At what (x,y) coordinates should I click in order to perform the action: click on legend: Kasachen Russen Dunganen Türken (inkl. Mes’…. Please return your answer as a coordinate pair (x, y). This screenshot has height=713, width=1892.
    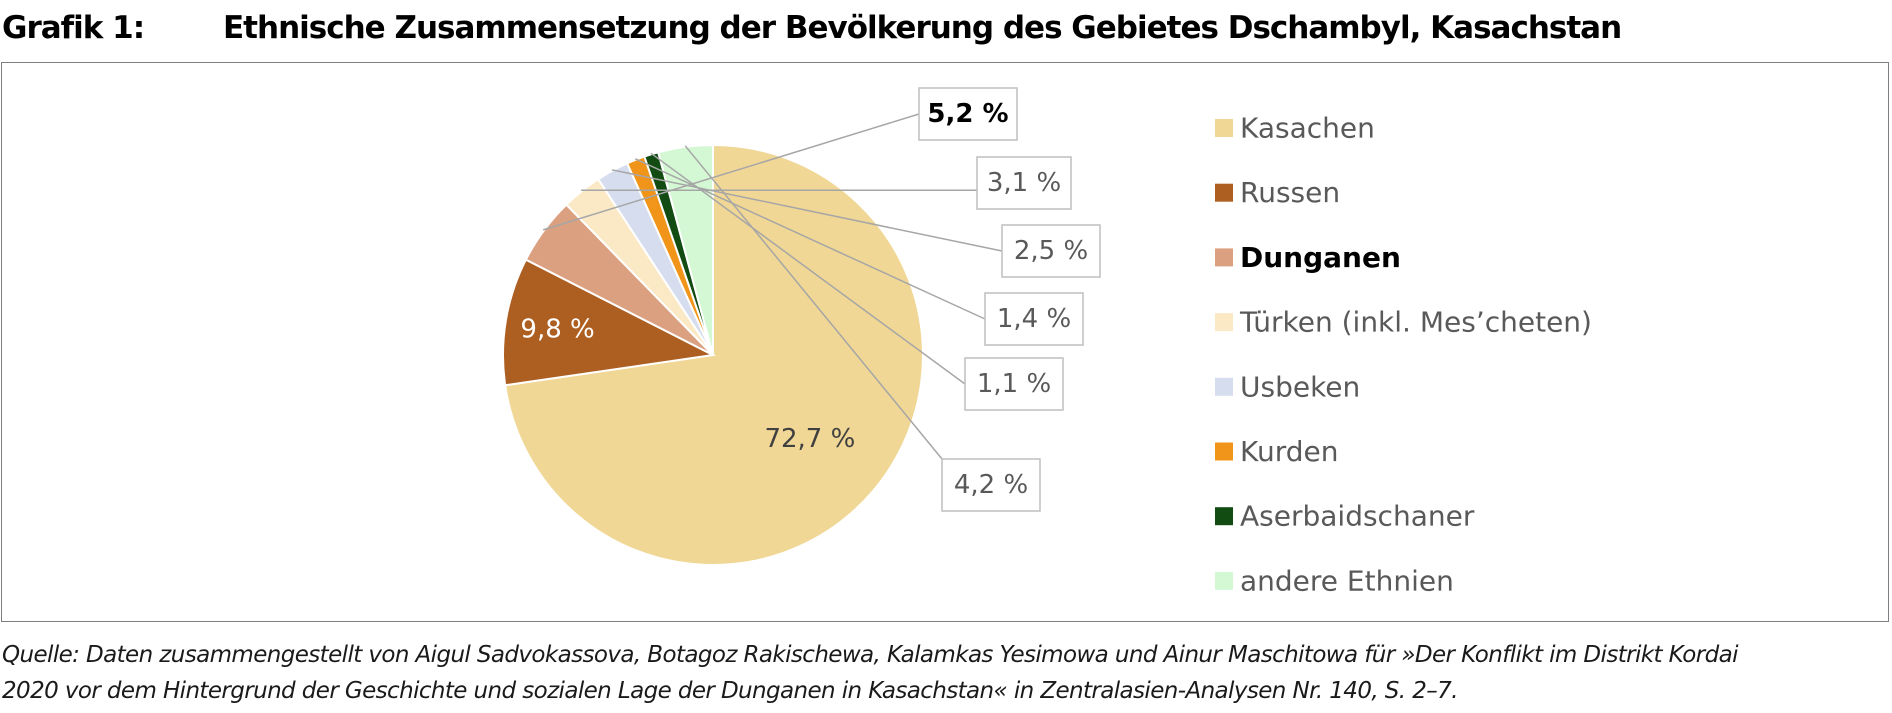
    Looking at the image, I should click on (1403, 354).